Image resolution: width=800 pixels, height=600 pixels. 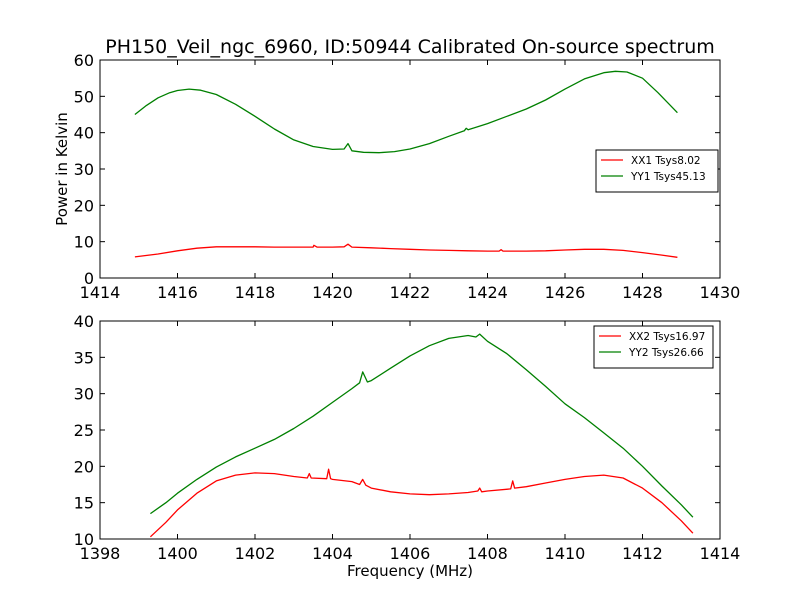 What do you see at coordinates (177, 553) in the screenshot?
I see `x-tick-label: 1400` at bounding box center [177, 553].